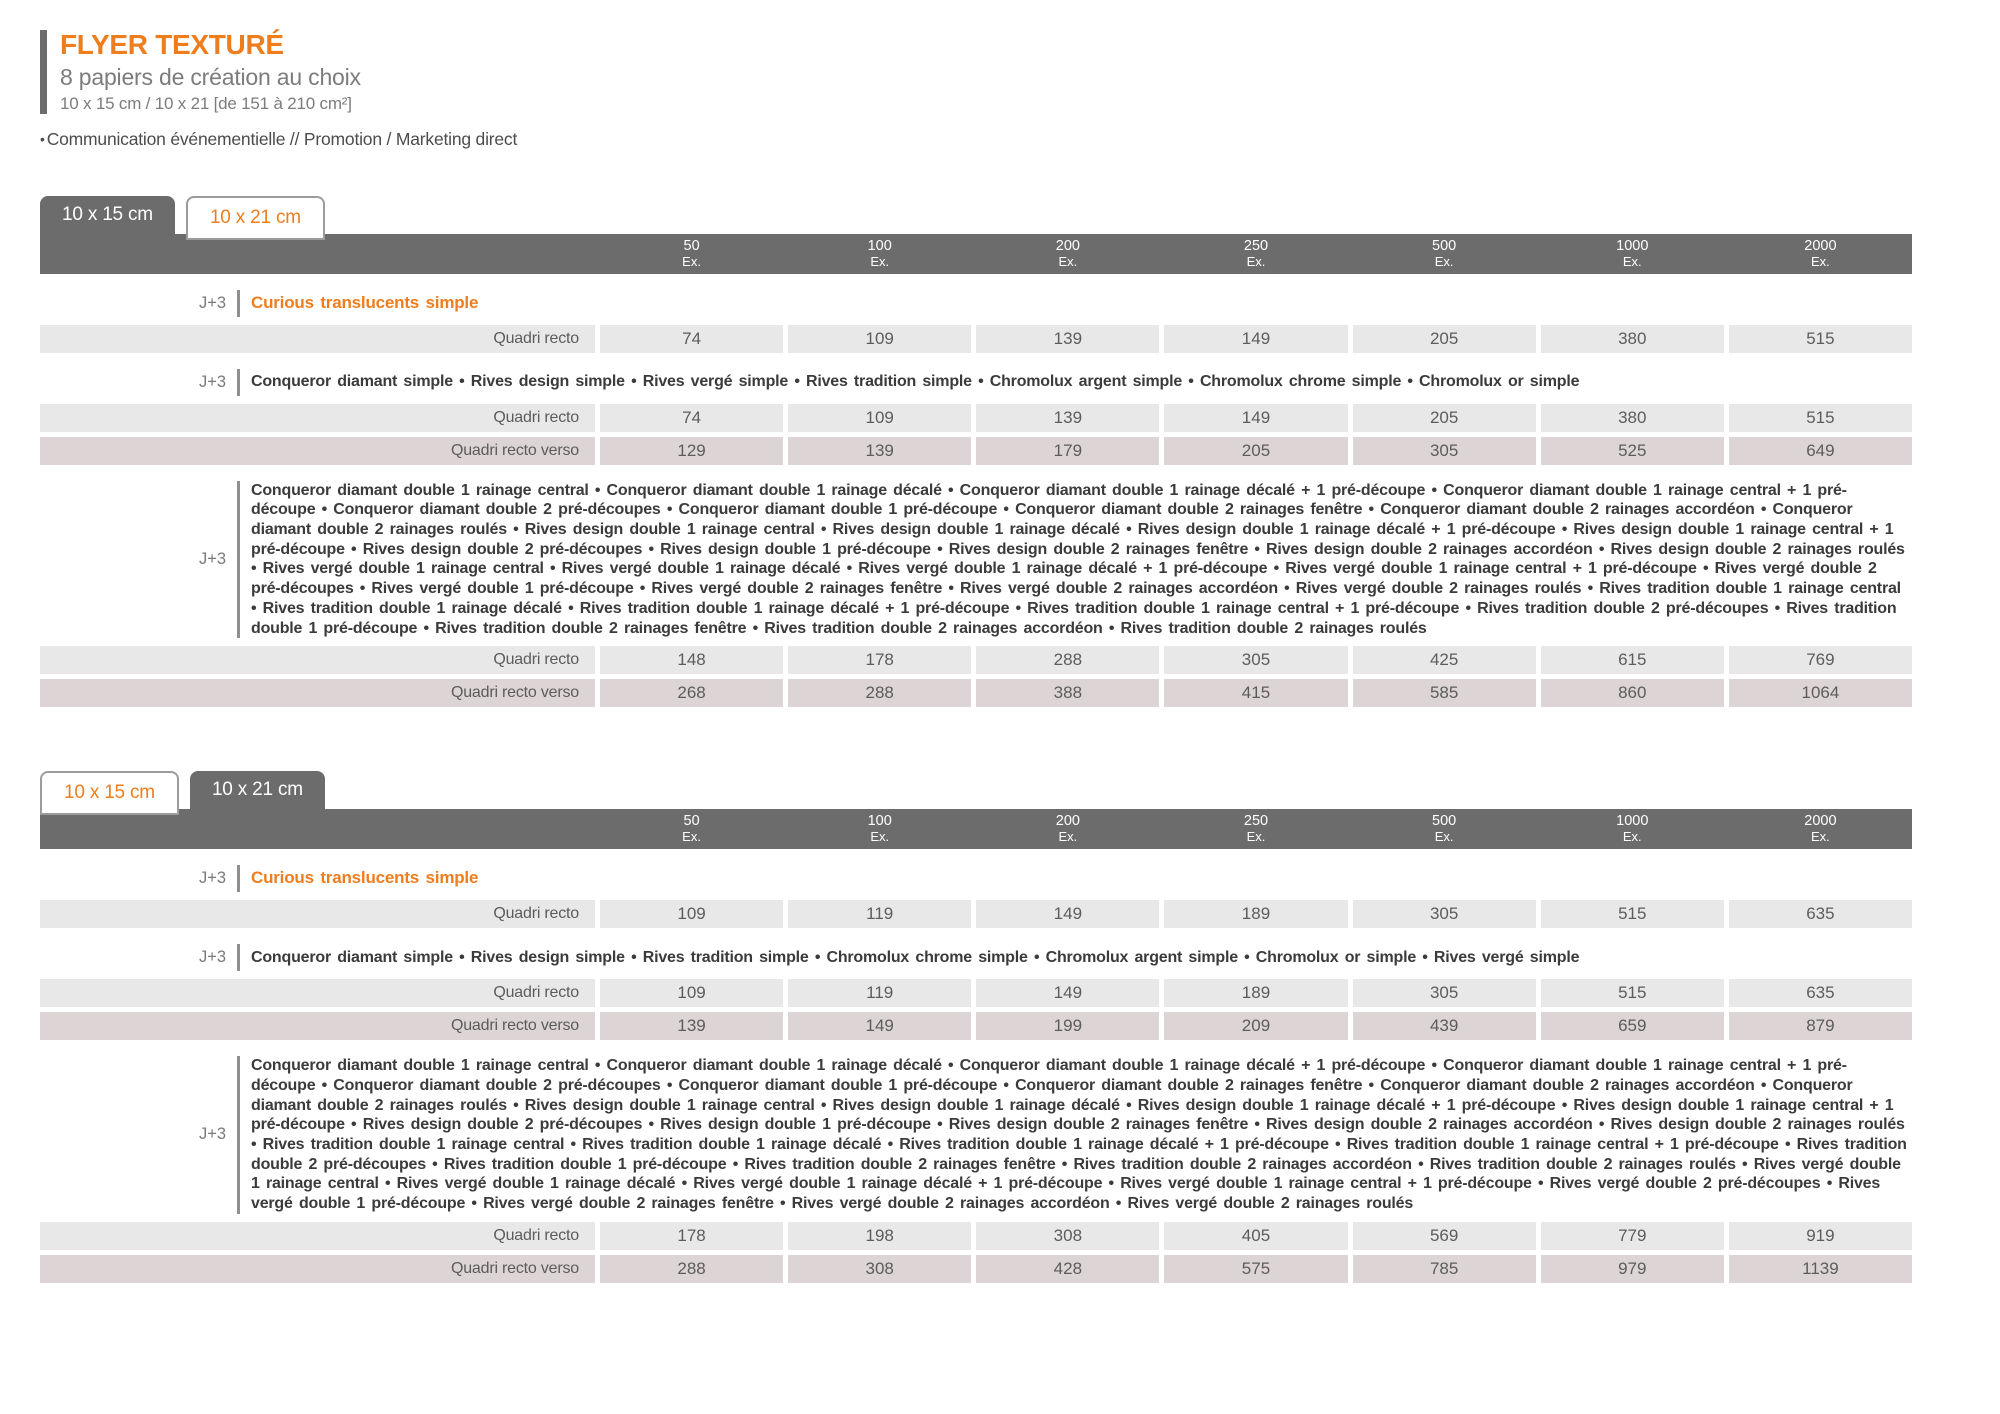  I want to click on price-cell: 415, so click(1256, 693).